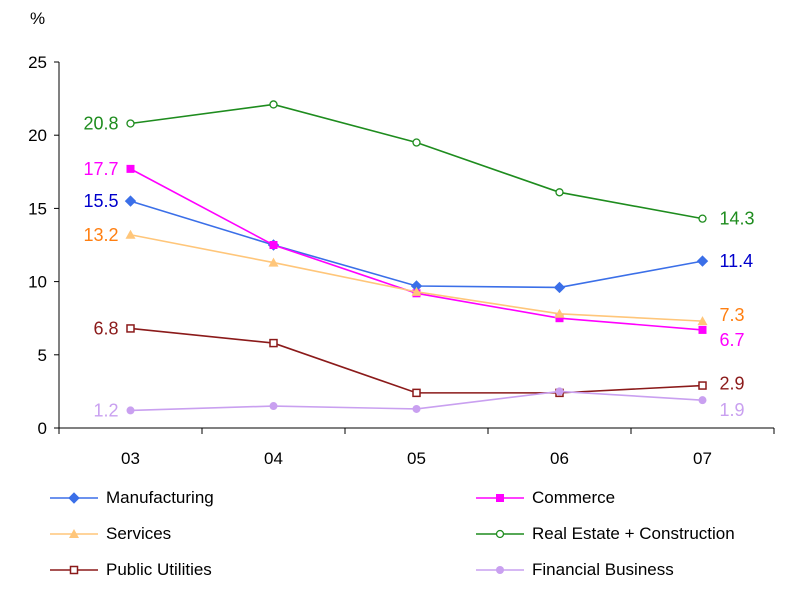  Describe the element at coordinates (732, 410) in the screenshot. I see `data-label-last: 1.9` at that location.